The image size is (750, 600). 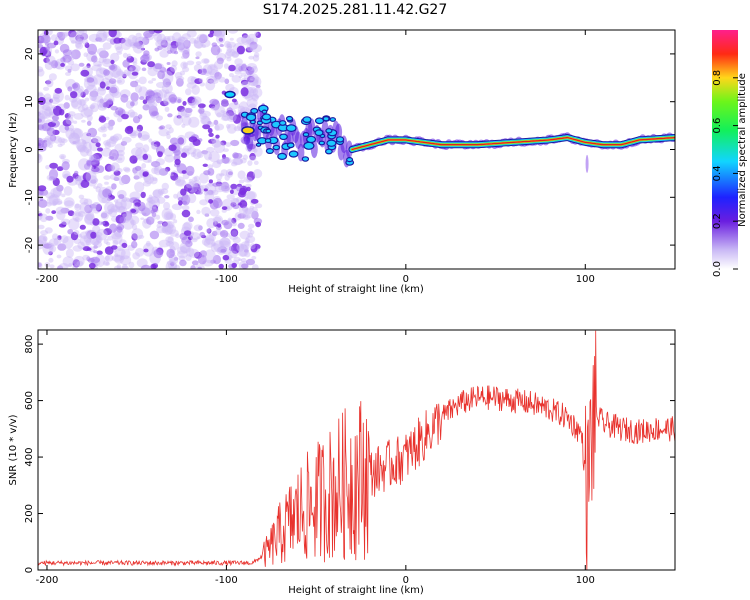 I want to click on x-tick-label: 0, so click(x=406, y=279).